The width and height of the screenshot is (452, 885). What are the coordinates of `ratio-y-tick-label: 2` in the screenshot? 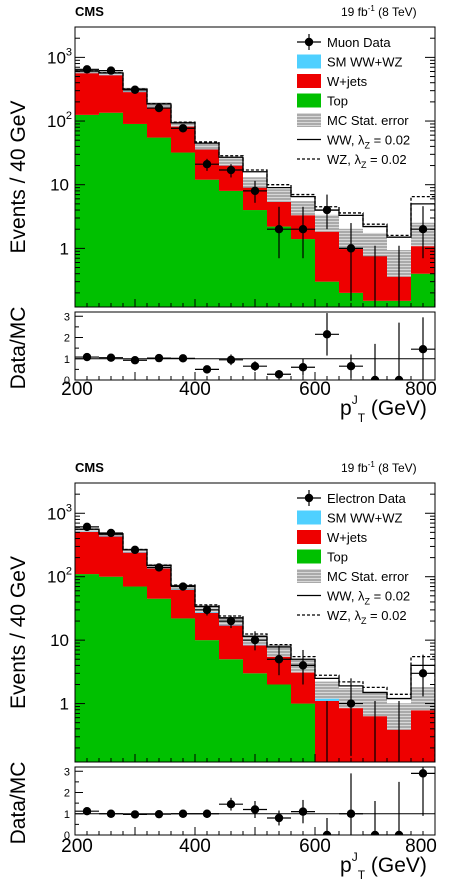 It's located at (67, 339).